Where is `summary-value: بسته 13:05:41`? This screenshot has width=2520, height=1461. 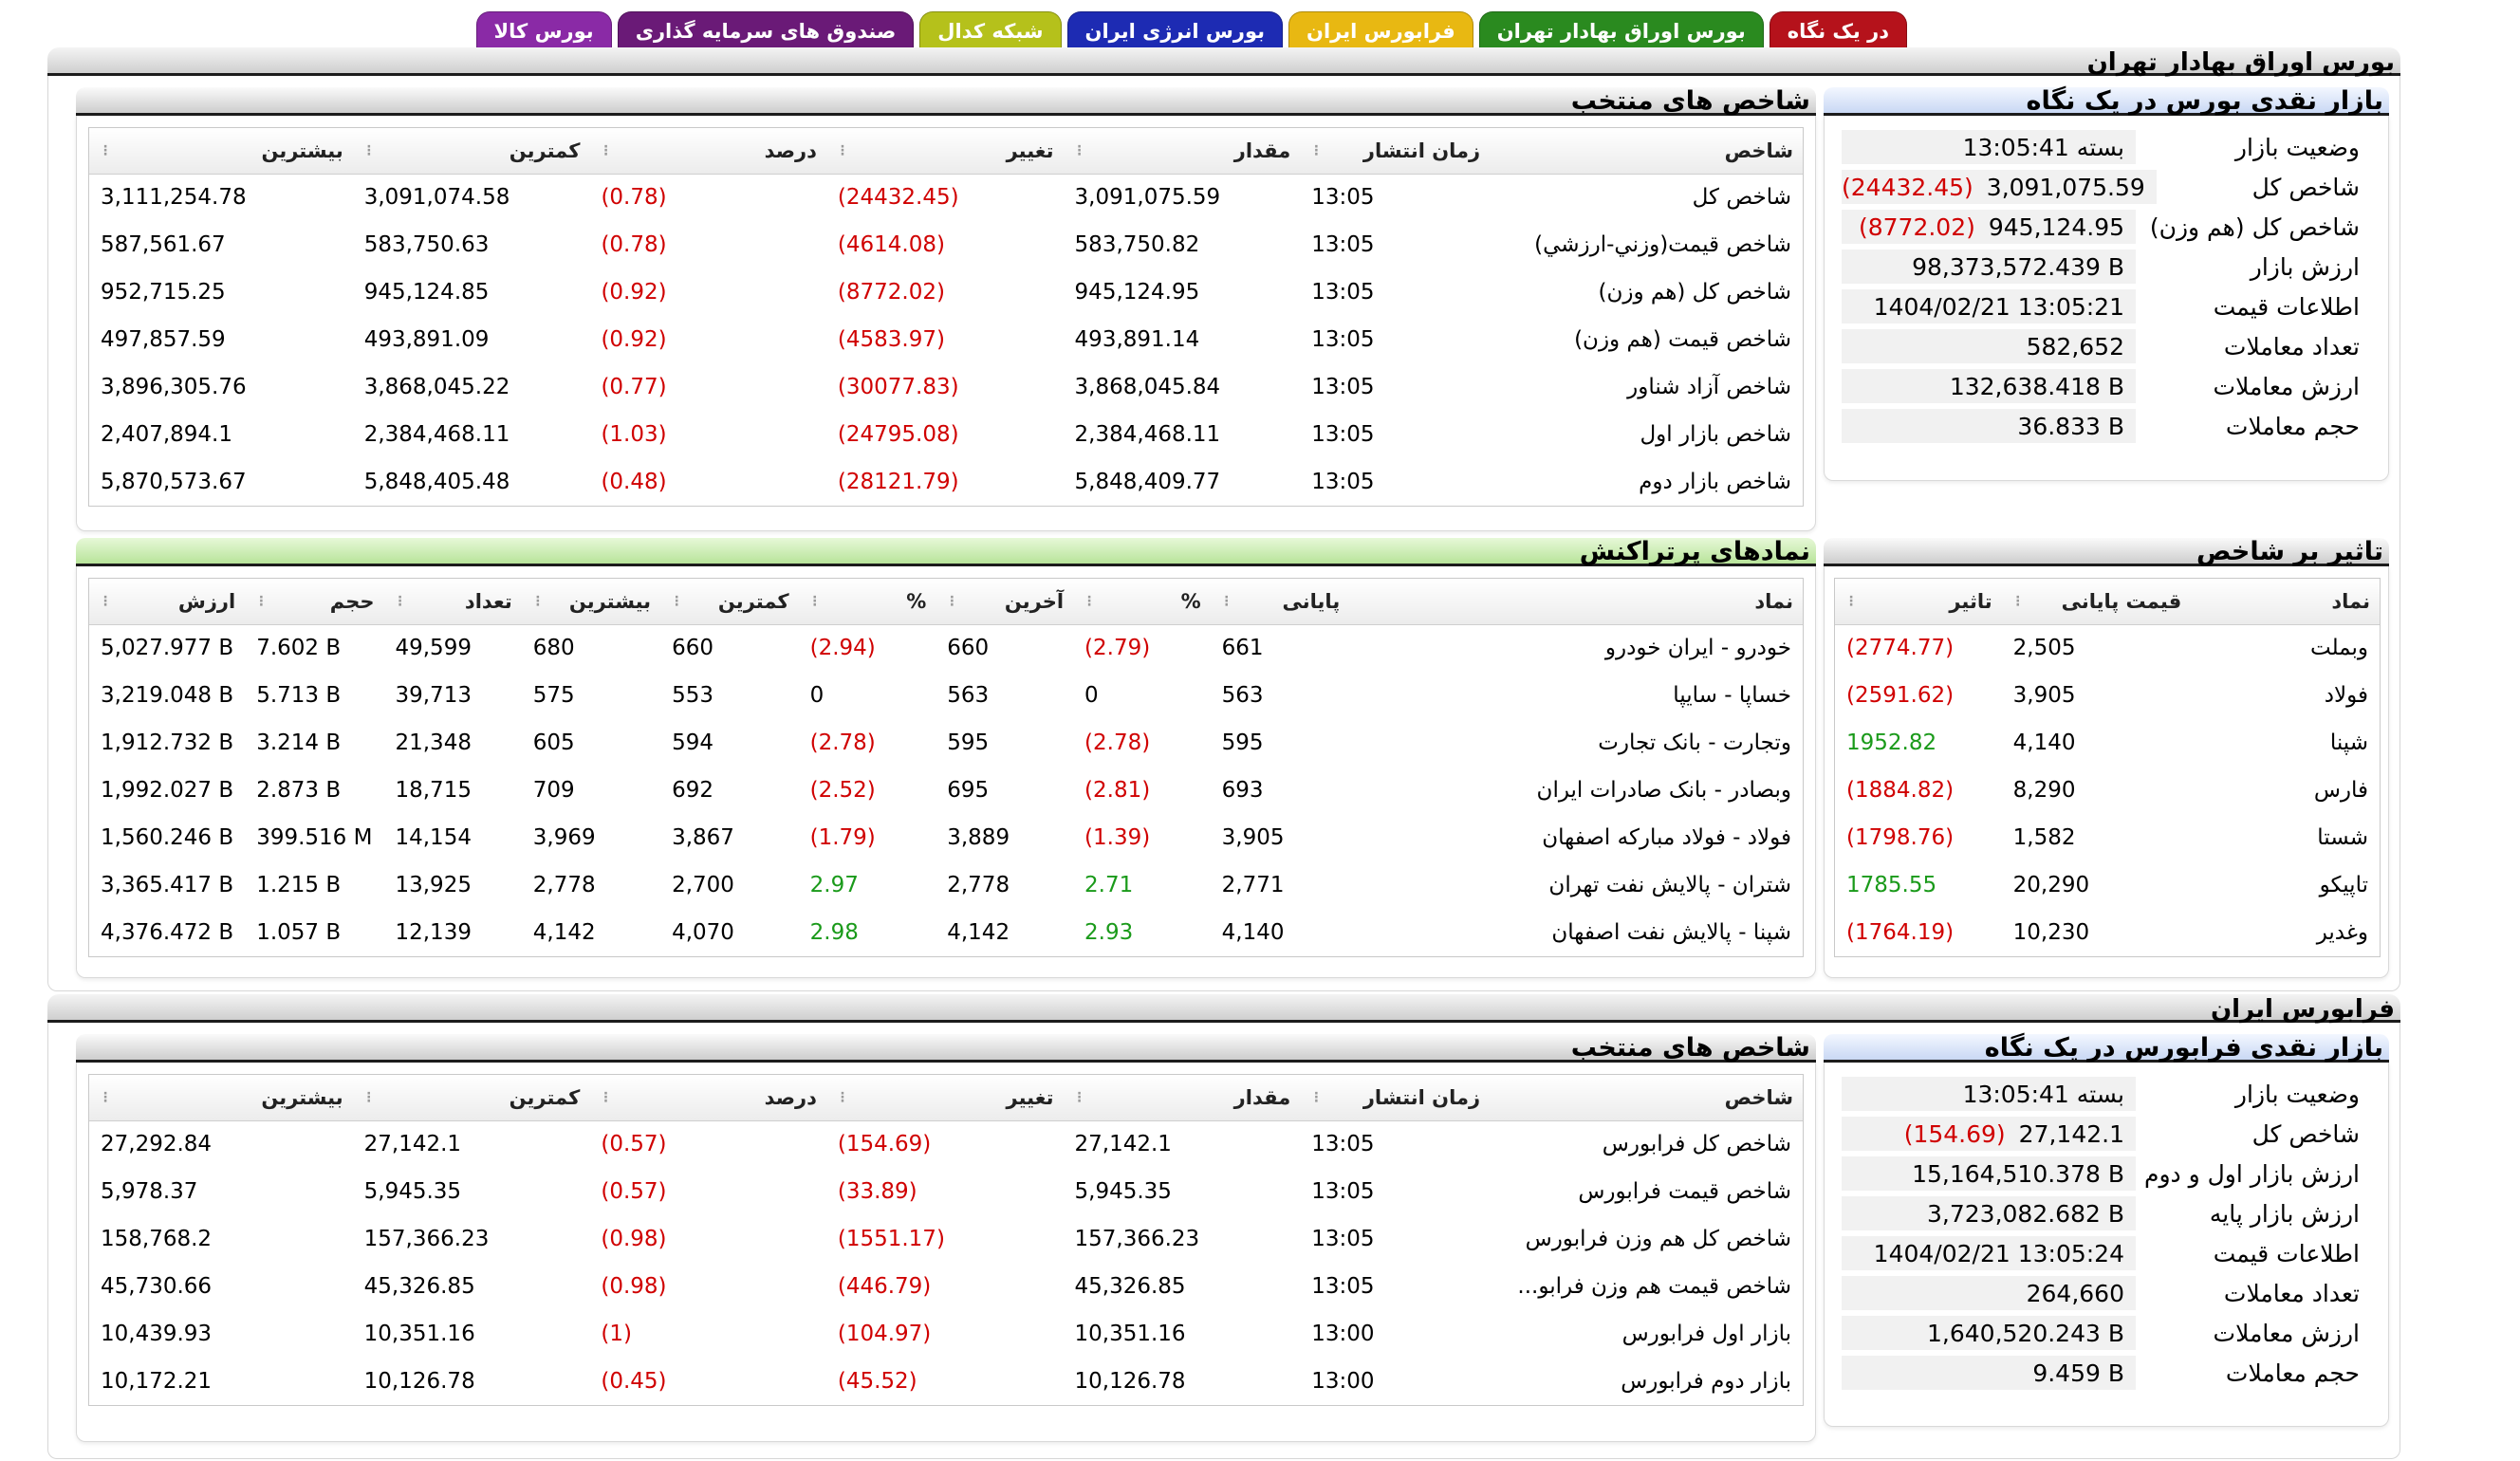
summary-value: بسته 13:05:41 is located at coordinates (2043, 147).